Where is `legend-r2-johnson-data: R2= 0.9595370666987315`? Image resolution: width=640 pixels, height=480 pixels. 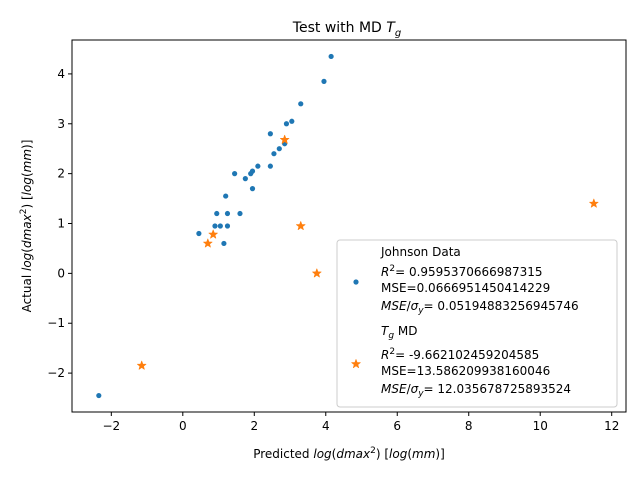
legend-r2-johnson-data: R2= 0.9595370666987315 is located at coordinates (462, 271).